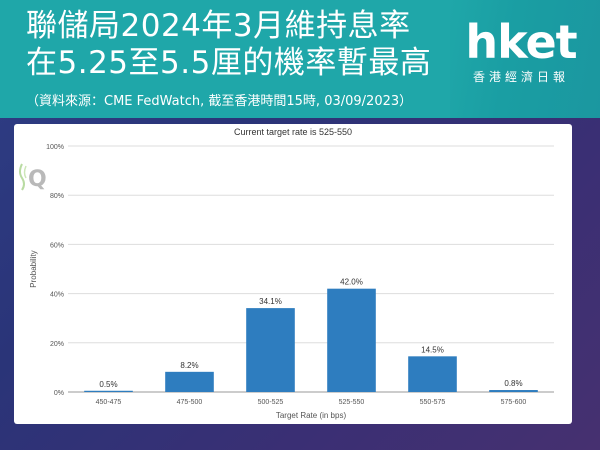 The image size is (600, 450). I want to click on x-tick-label: 475-500, so click(190, 402).